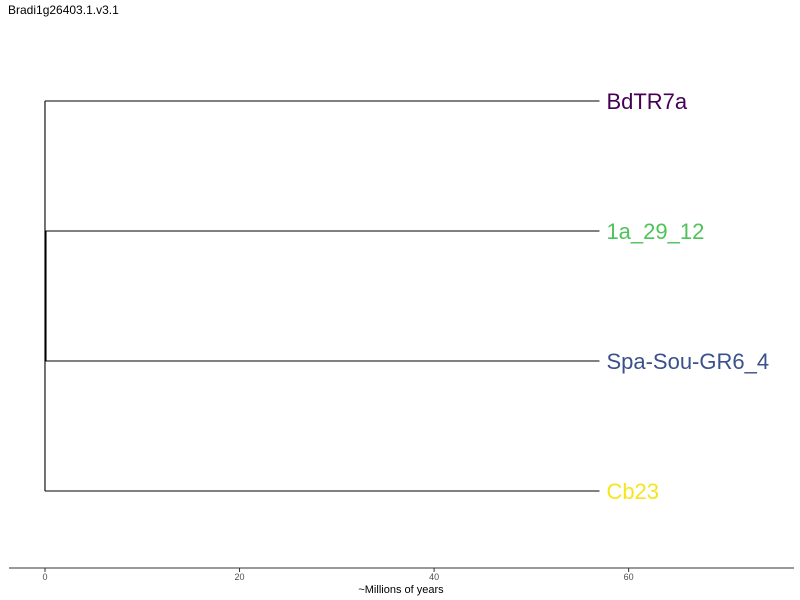 The height and width of the screenshot is (600, 800). I want to click on tip-label-1: 1a_29_12, so click(655, 231).